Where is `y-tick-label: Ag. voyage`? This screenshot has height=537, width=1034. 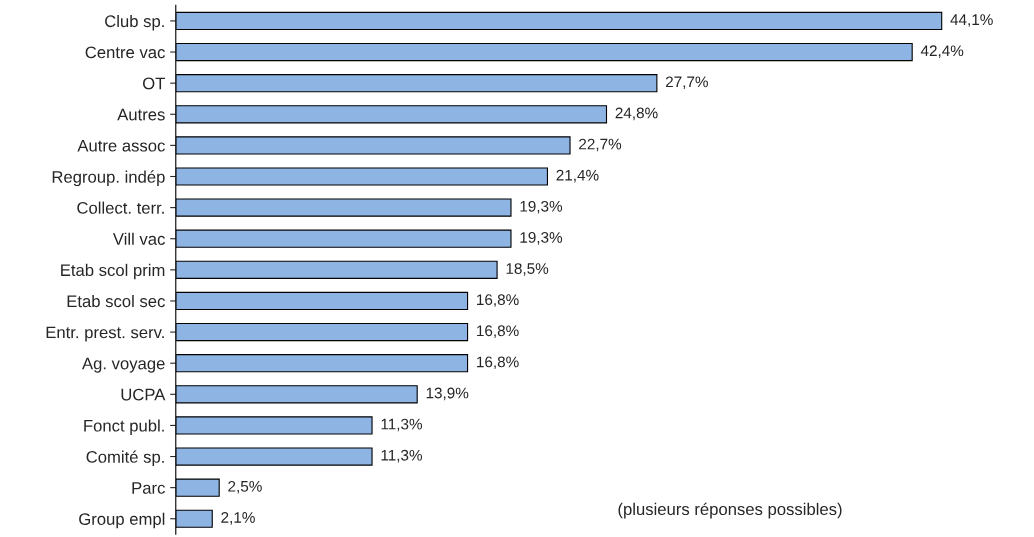
y-tick-label: Ag. voyage is located at coordinates (123, 365).